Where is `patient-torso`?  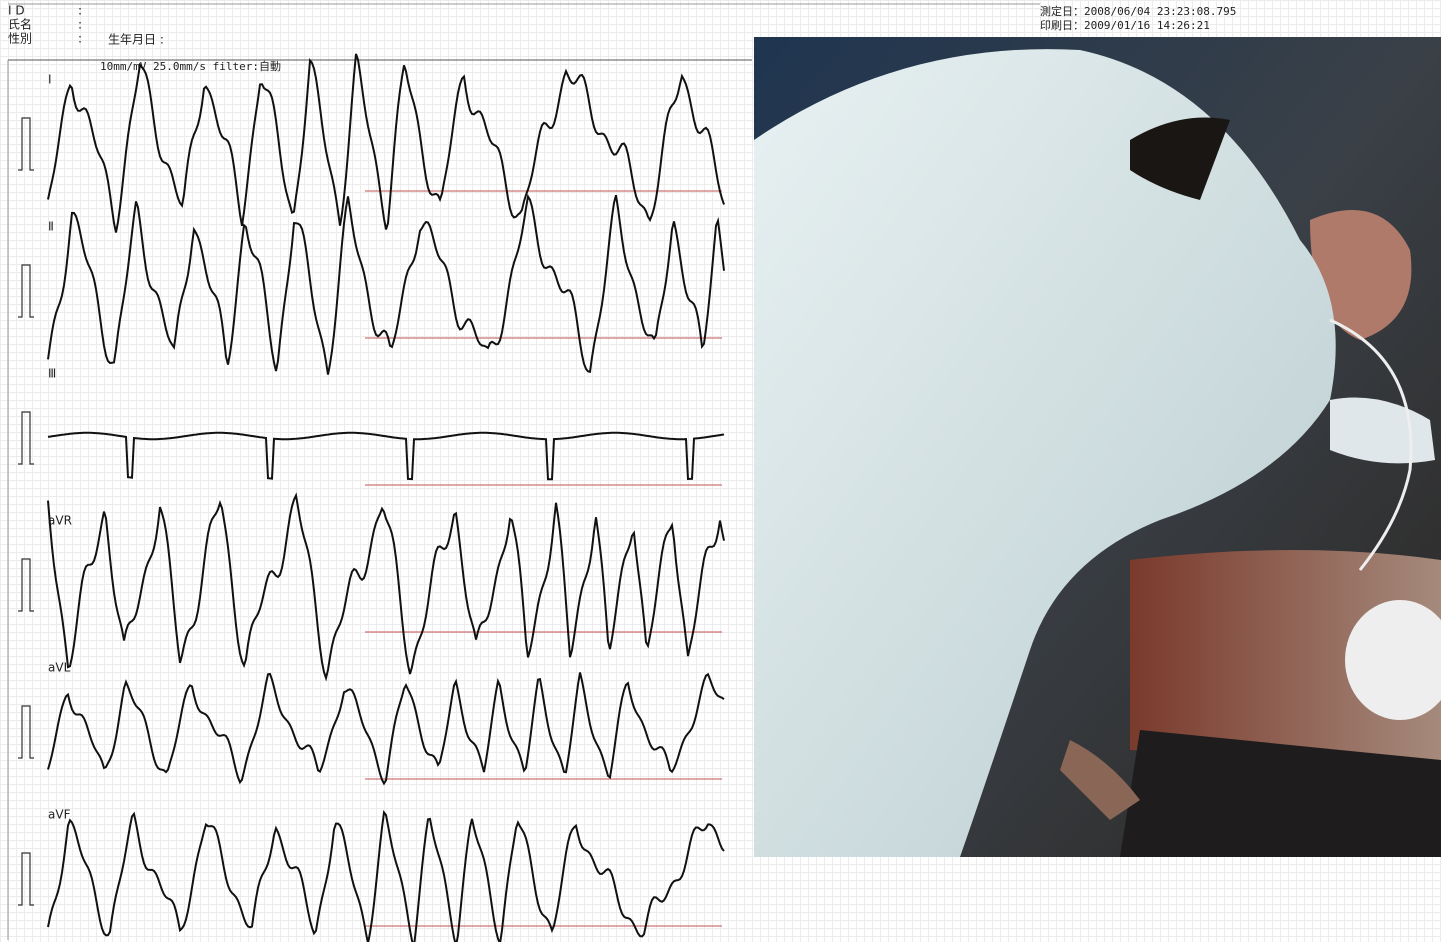
patient-torso is located at coordinates (1285, 655).